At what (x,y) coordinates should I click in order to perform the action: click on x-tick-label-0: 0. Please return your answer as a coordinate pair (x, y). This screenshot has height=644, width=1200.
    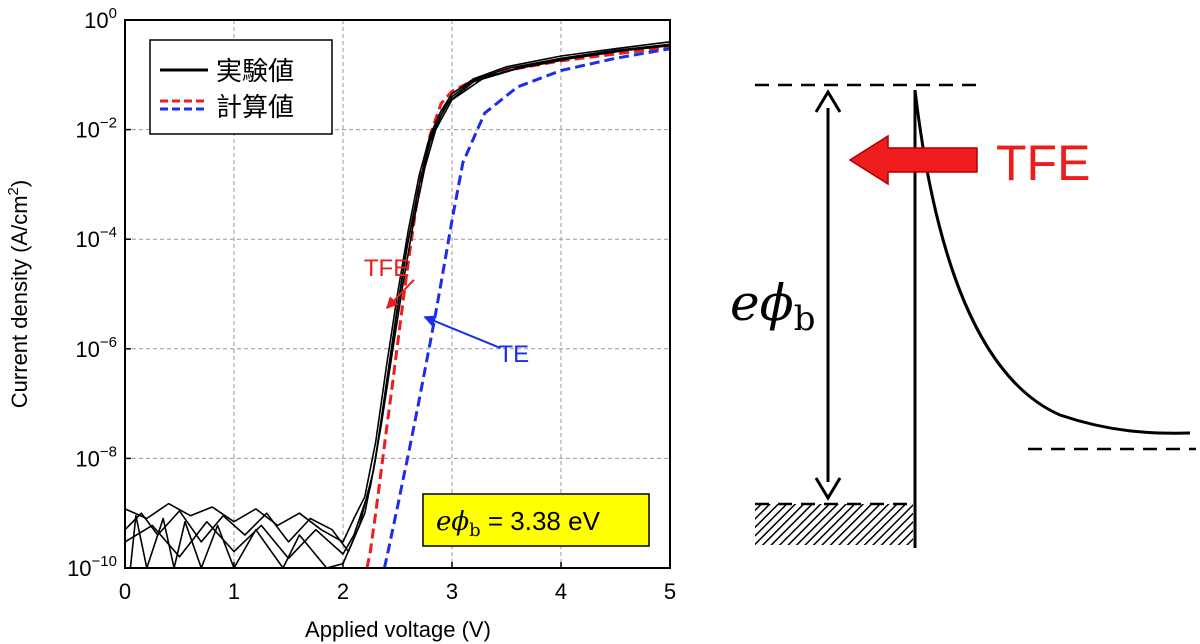
    Looking at the image, I should click on (125, 591).